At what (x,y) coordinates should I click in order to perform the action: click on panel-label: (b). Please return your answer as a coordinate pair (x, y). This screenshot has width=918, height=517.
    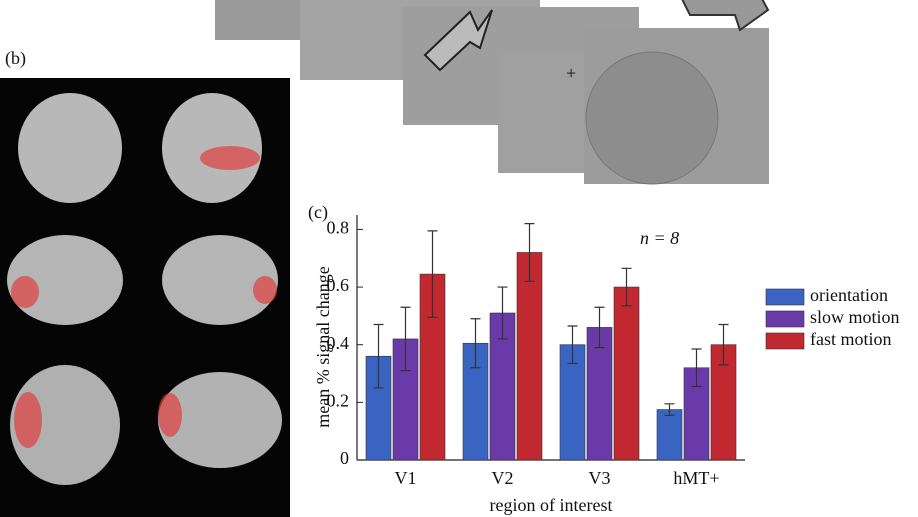
    Looking at the image, I should click on (15, 58).